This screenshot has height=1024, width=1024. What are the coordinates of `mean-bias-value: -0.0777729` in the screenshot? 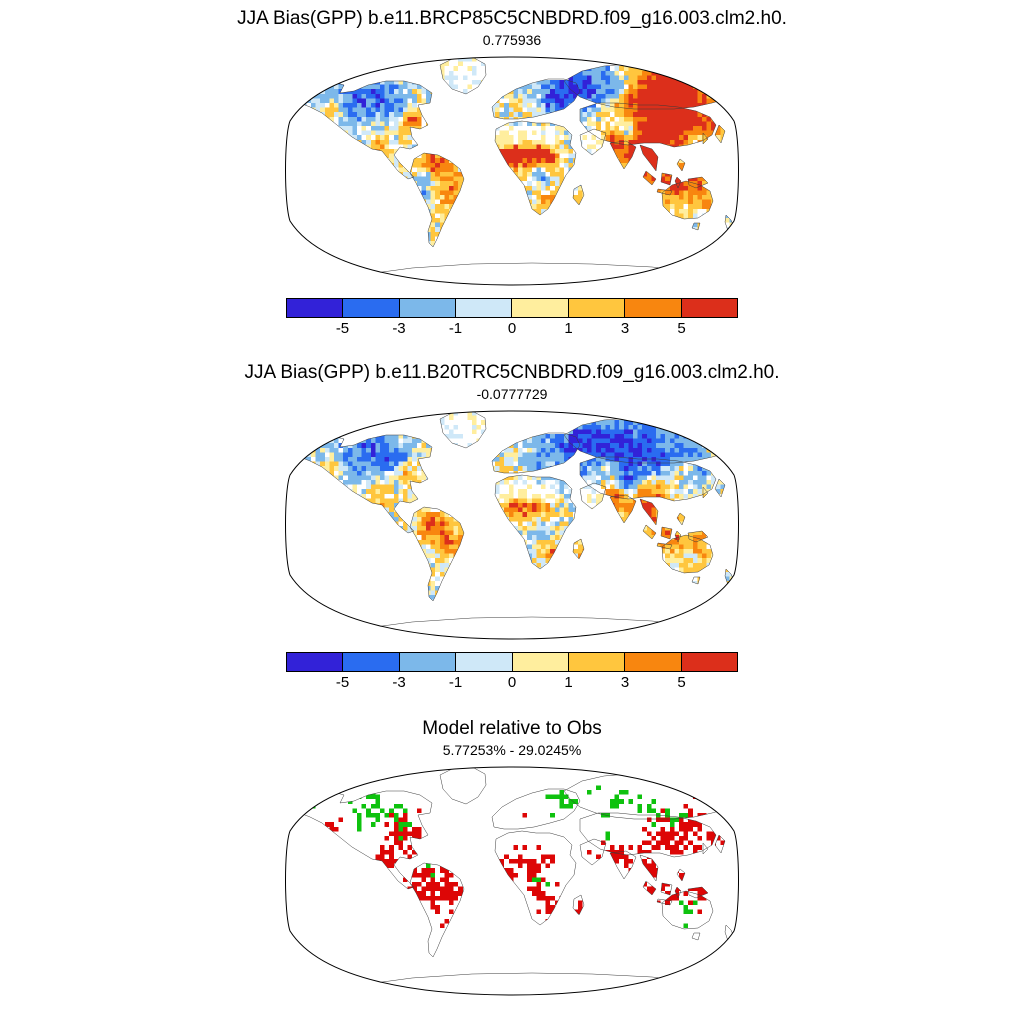 It's located at (512, 394).